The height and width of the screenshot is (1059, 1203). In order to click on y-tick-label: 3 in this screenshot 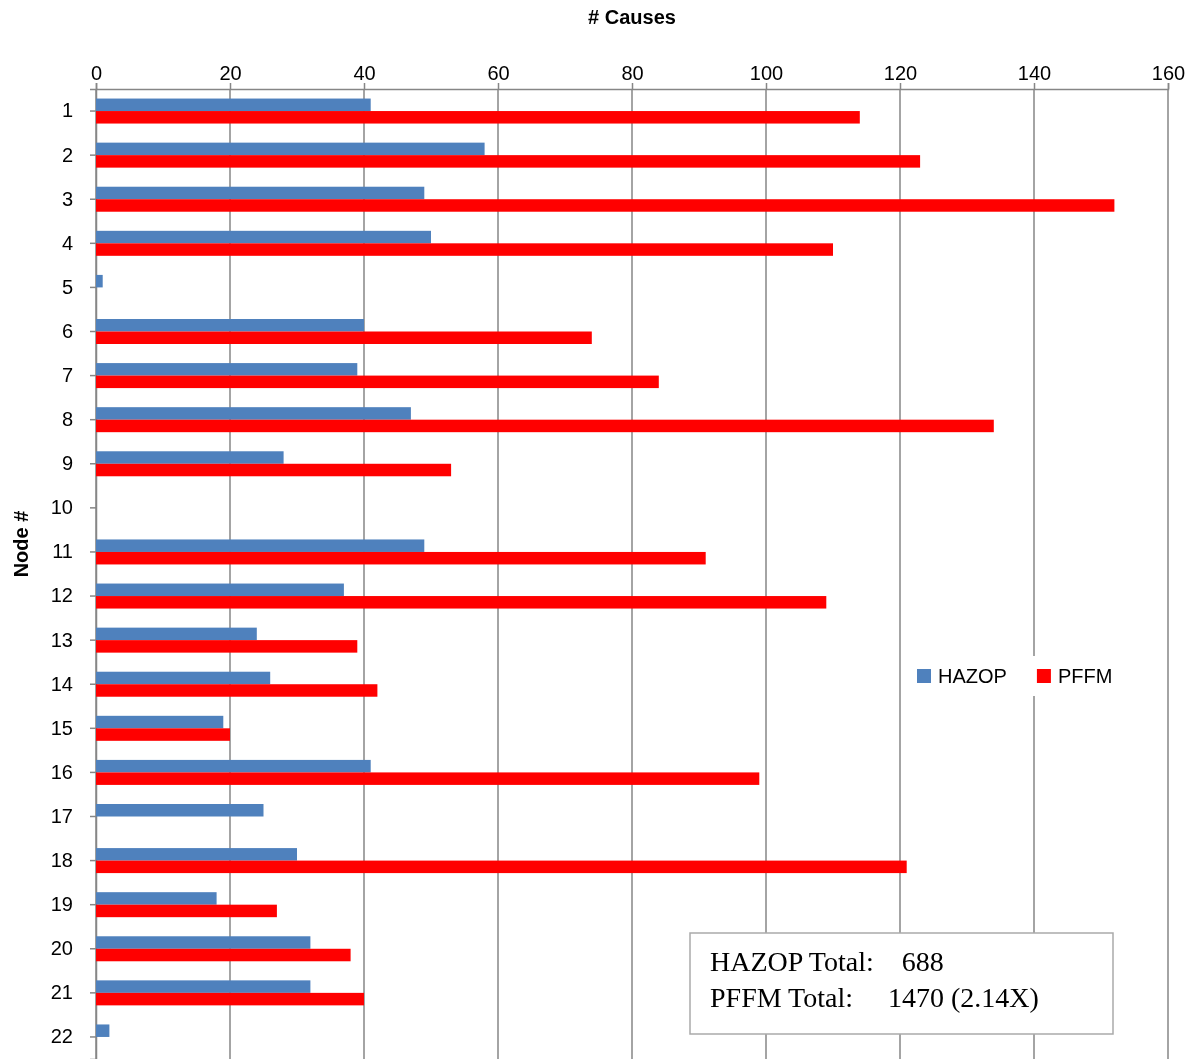, I will do `click(67, 198)`.